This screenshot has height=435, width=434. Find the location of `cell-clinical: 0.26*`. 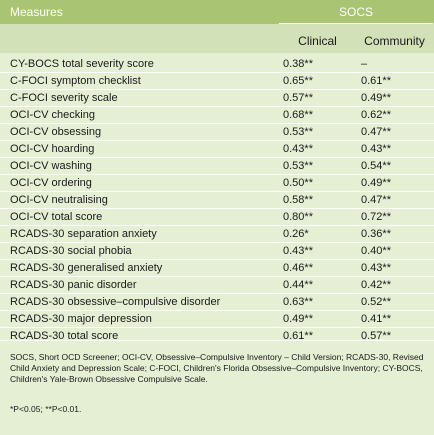

cell-clinical: 0.26* is located at coordinates (296, 234).